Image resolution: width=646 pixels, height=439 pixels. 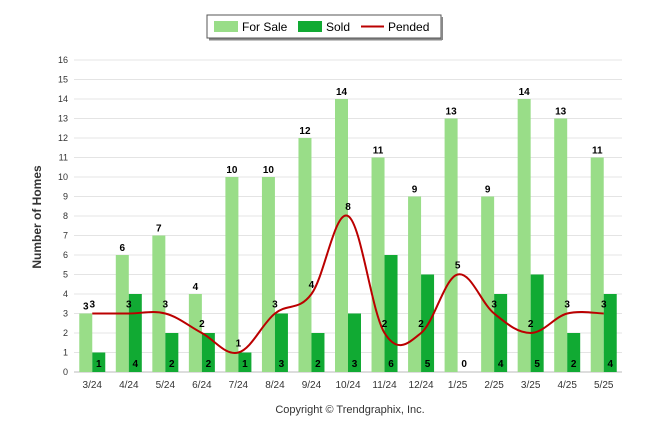 What do you see at coordinates (312, 285) in the screenshot?
I see `pended-value-label: 4` at bounding box center [312, 285].